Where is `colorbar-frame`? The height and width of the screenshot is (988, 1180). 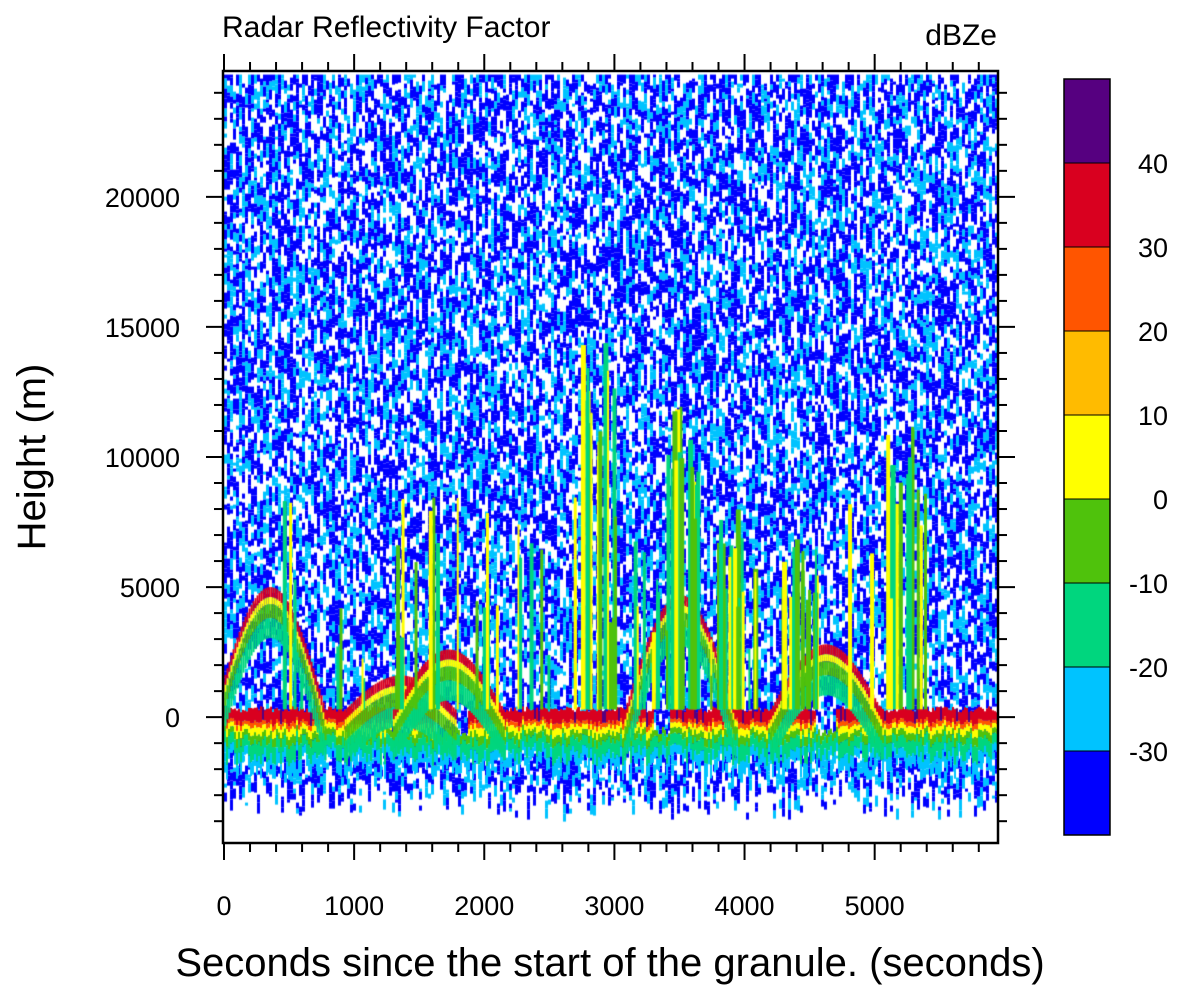 colorbar-frame is located at coordinates (1087, 457).